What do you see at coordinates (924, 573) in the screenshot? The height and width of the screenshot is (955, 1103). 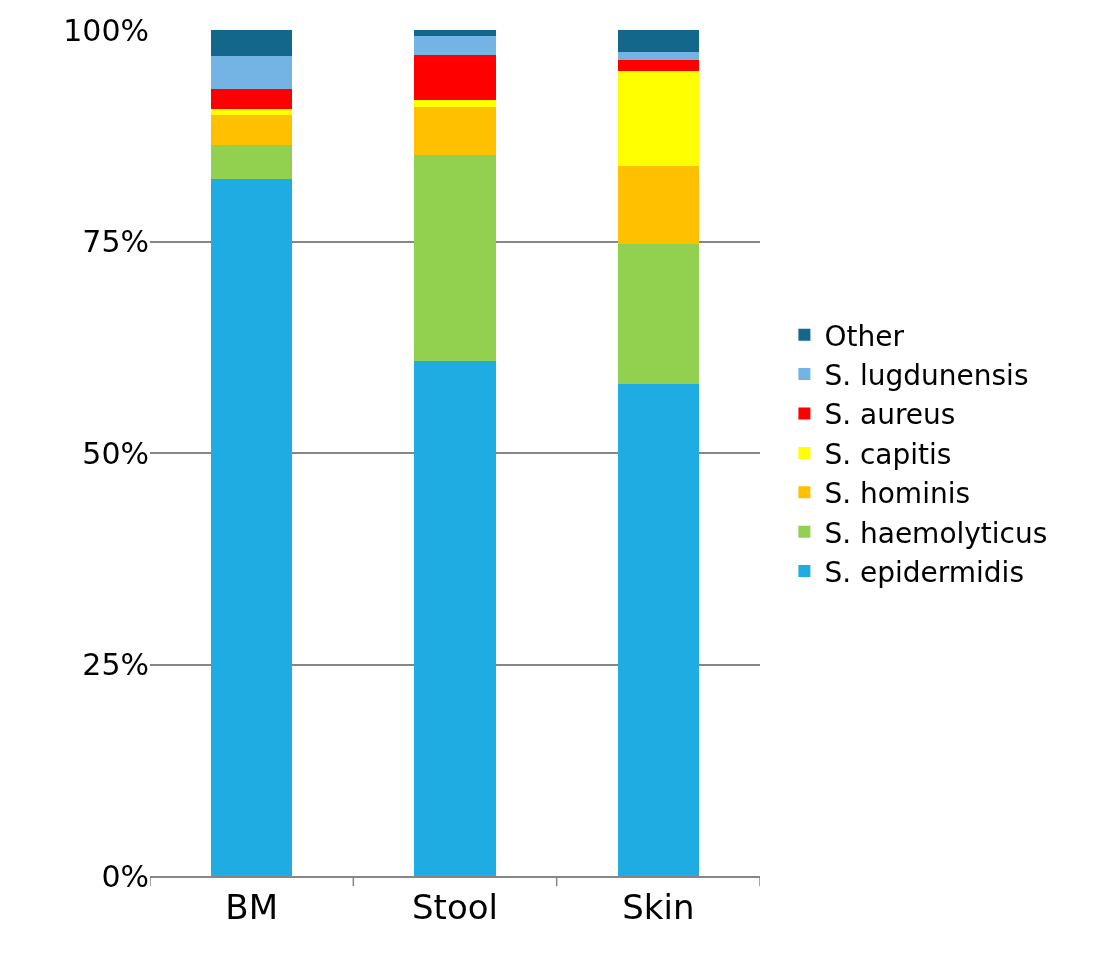 I see `legend-label: S. epidermidis` at bounding box center [924, 573].